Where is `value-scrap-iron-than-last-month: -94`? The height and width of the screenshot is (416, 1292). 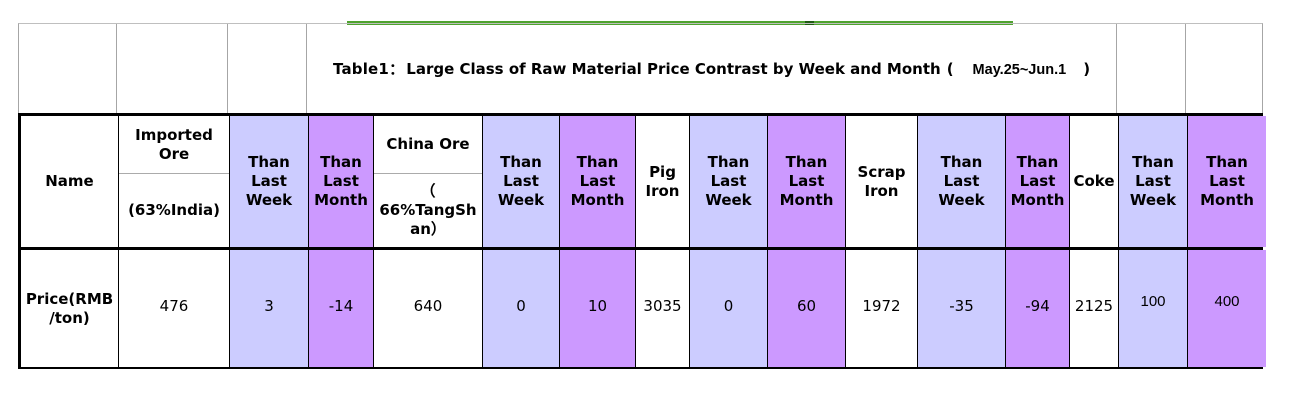 value-scrap-iron-than-last-month: -94 is located at coordinates (1038, 308).